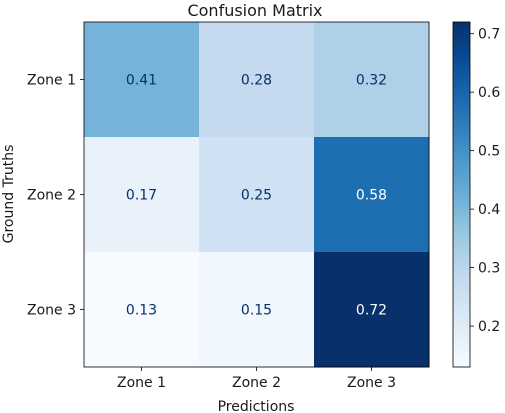  I want to click on cell-value-label: 0.15, so click(256, 311).